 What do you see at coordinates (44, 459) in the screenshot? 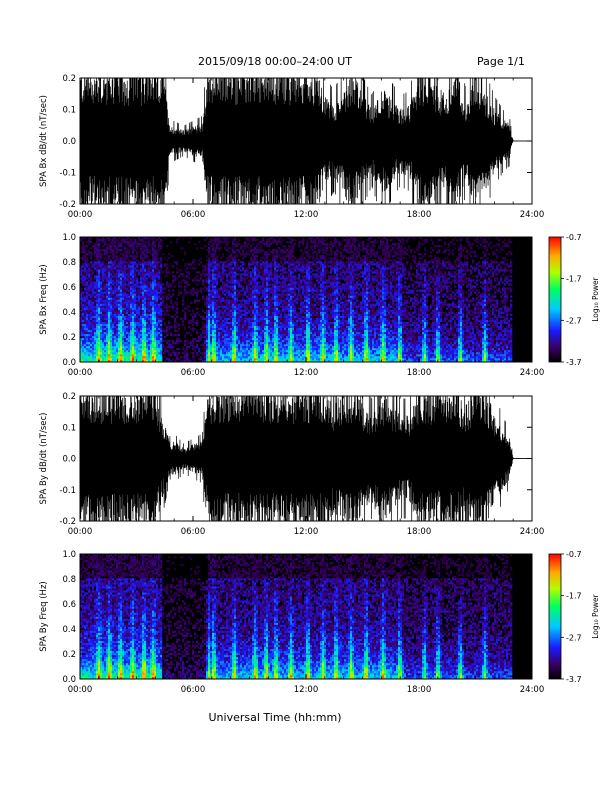
I see `y-axis-title: SPA By dB/dt (nT/sec)` at bounding box center [44, 459].